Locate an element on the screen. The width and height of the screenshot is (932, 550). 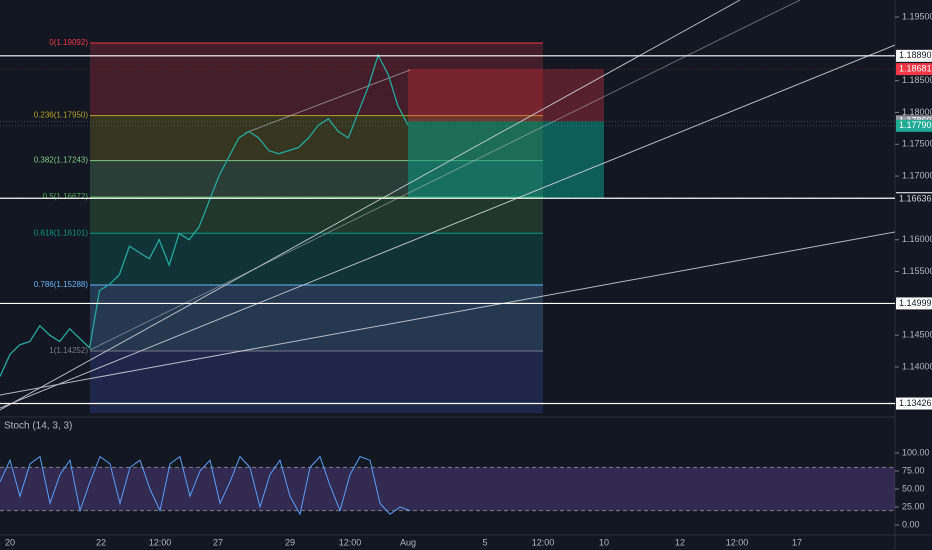
price-tick-label: 1.14500 is located at coordinates (917, 335).